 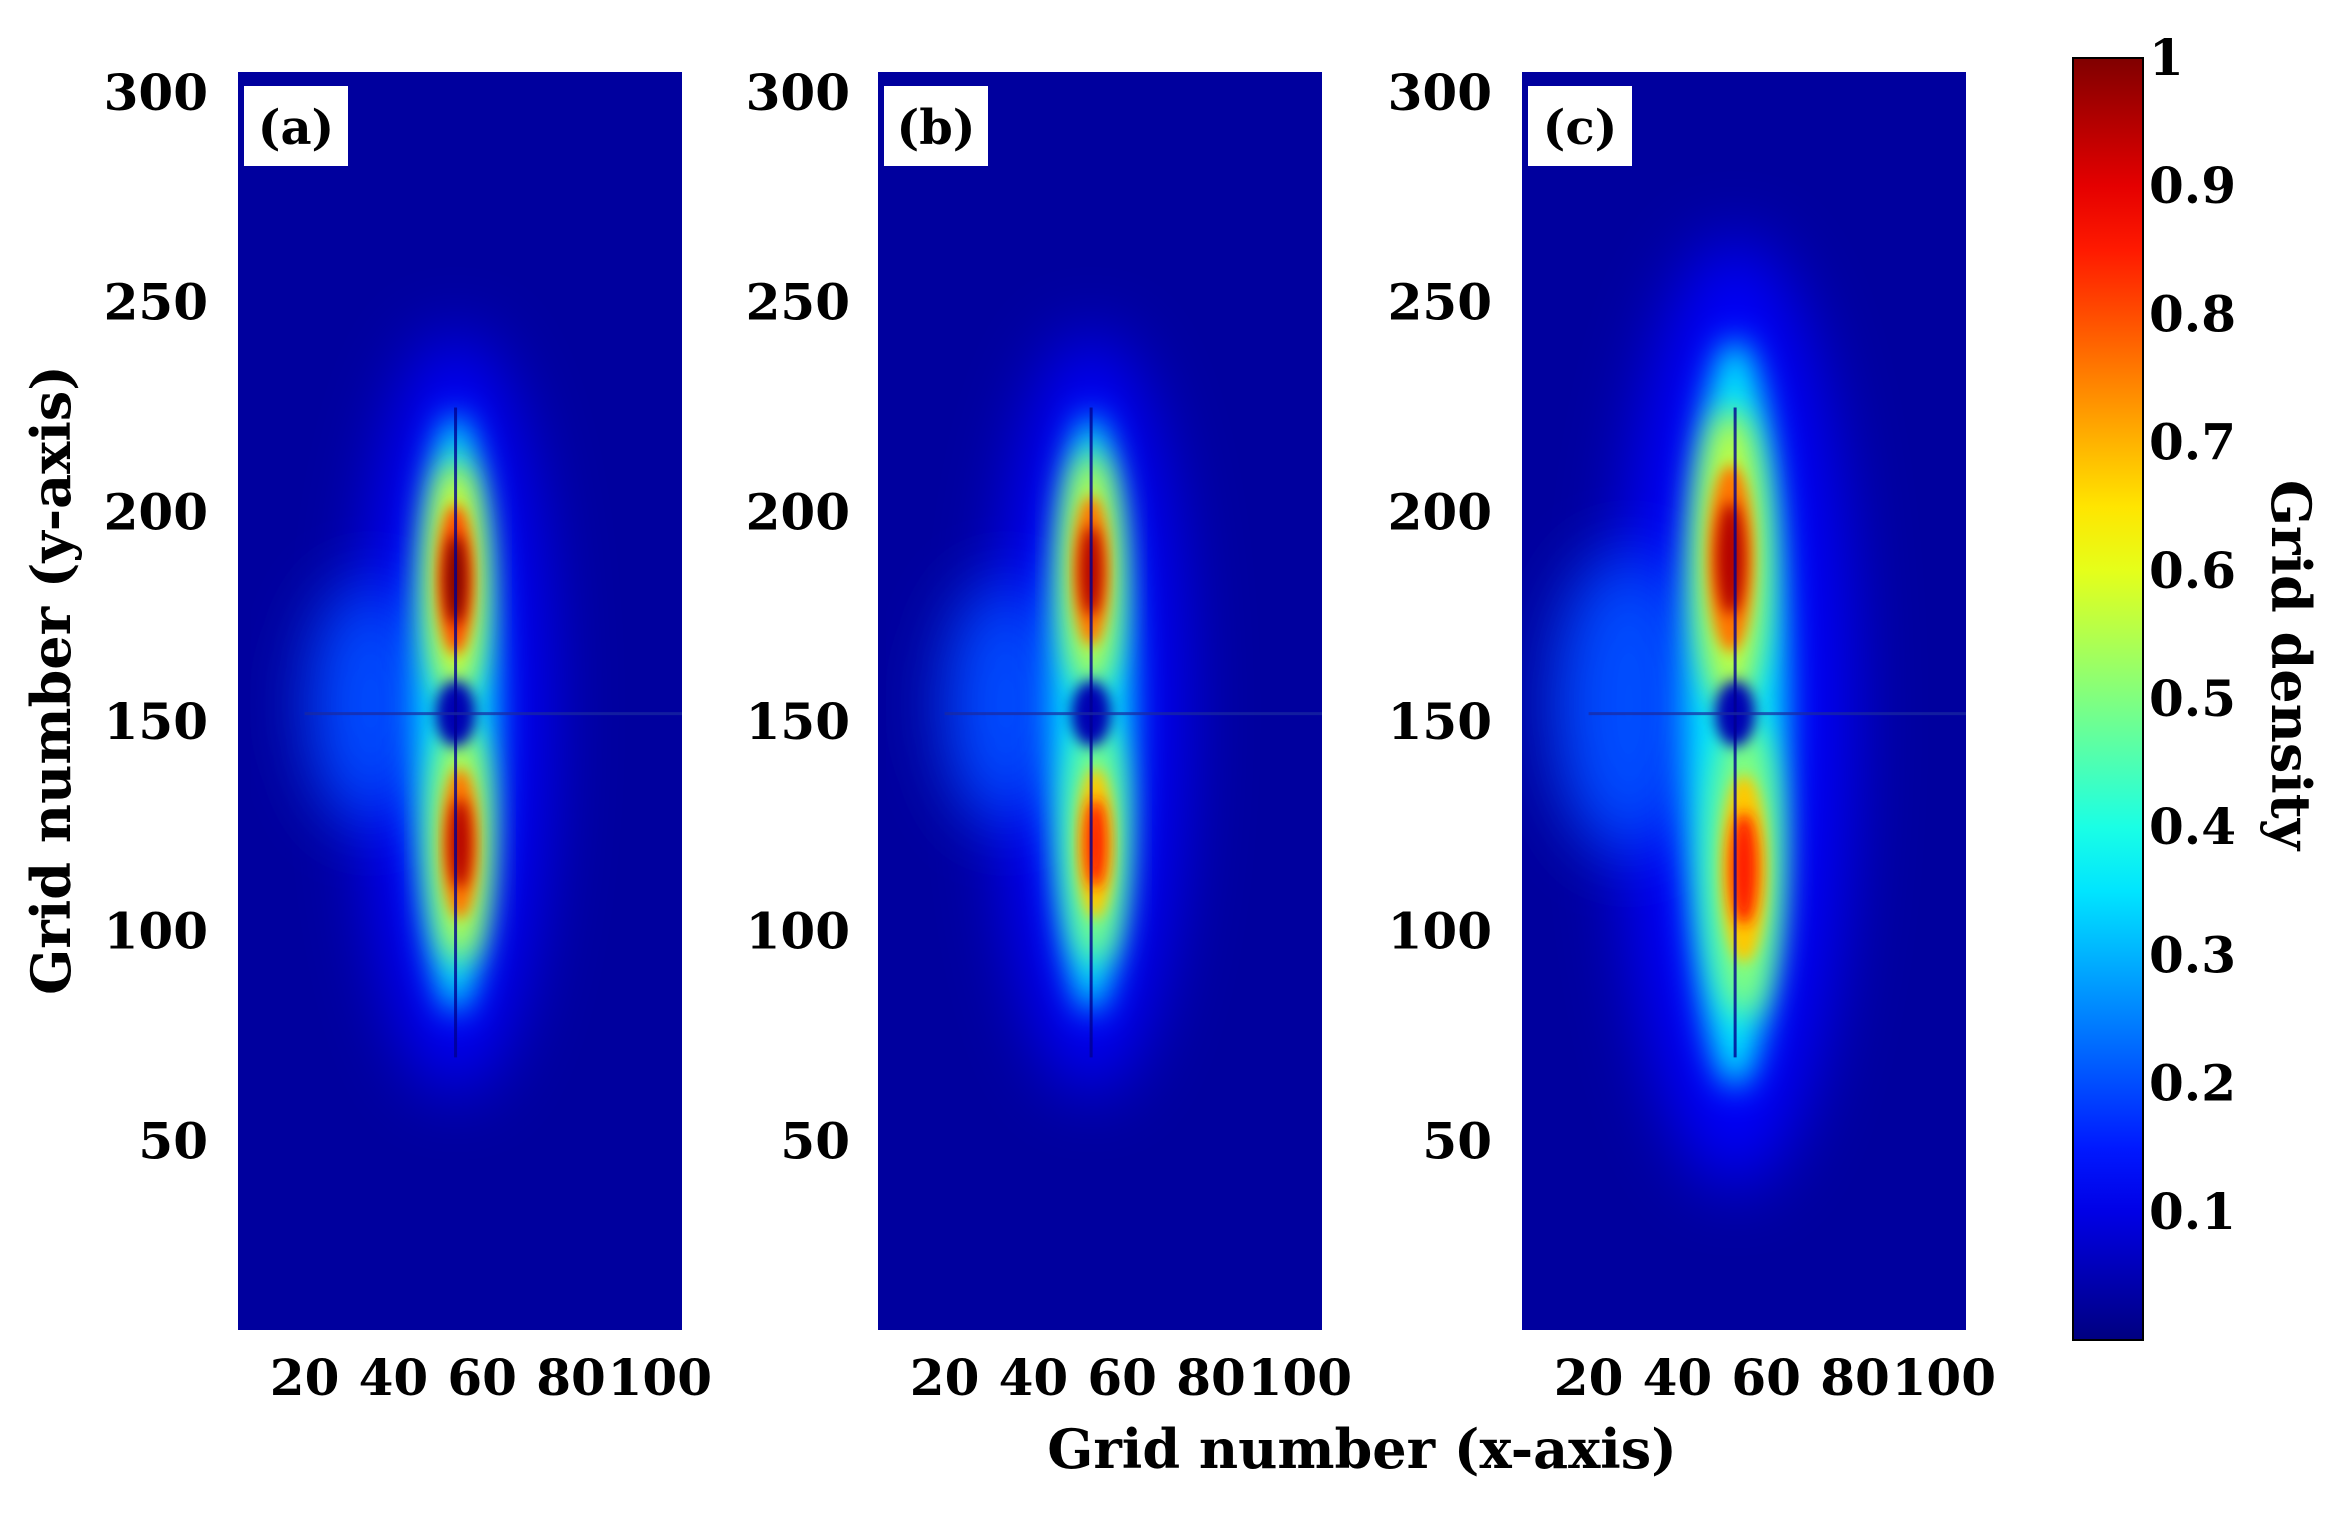 I want to click on x-axis-label: Grid number (x-axis), so click(x=1362, y=1449).